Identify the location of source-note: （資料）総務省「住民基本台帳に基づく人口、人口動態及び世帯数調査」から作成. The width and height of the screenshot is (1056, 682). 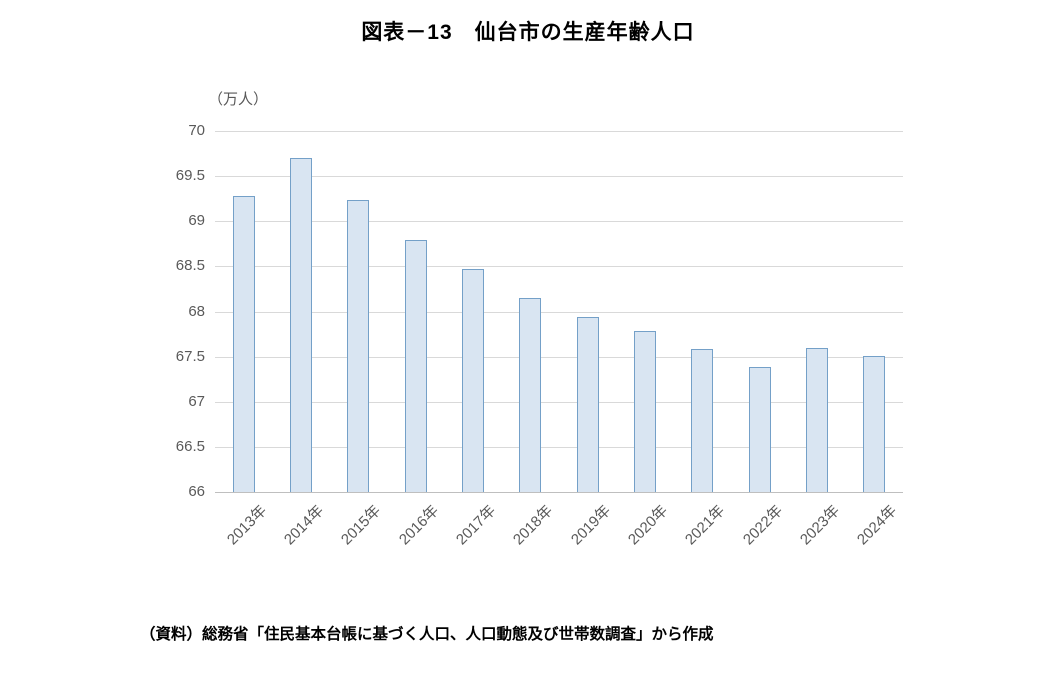
(427, 634).